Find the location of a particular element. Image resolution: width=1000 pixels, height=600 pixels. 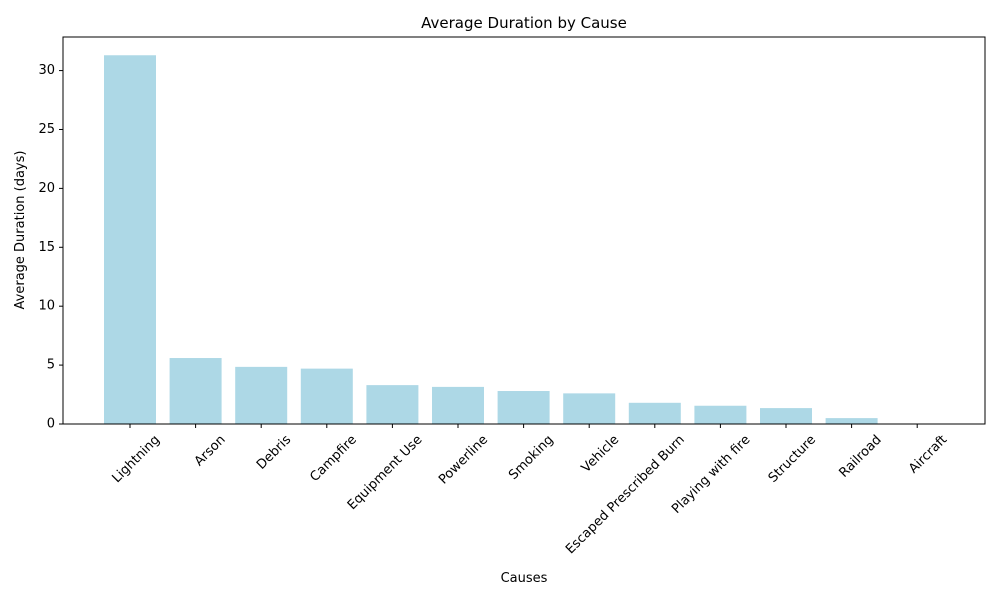

x-tick-label-smoking: Smoking is located at coordinates (531, 457).